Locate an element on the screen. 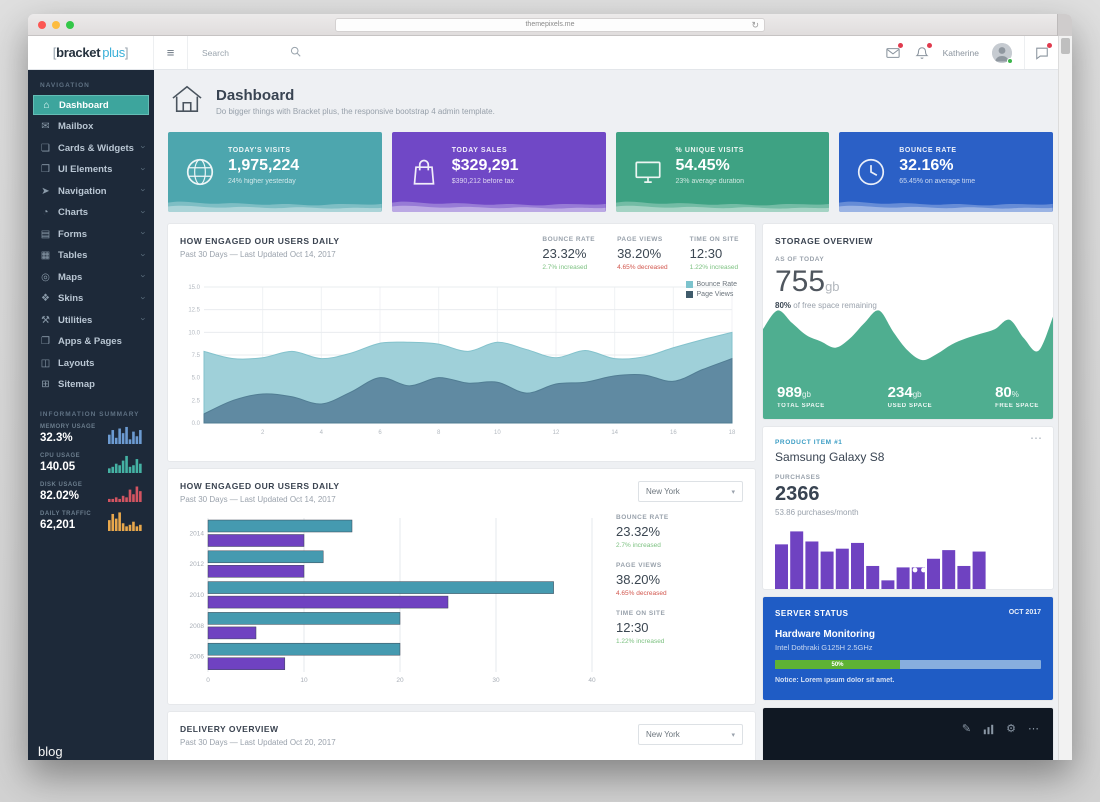  svg-text: 0 is located at coordinates (208, 680).